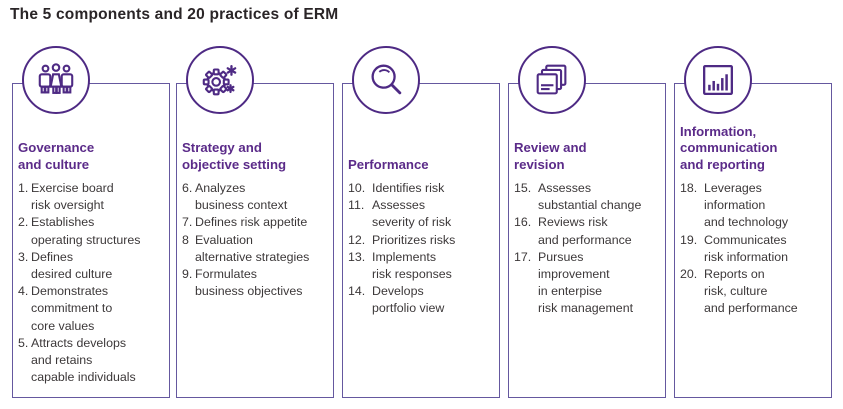  I want to click on practice-item: 10. Identifies risk, so click(423, 188).